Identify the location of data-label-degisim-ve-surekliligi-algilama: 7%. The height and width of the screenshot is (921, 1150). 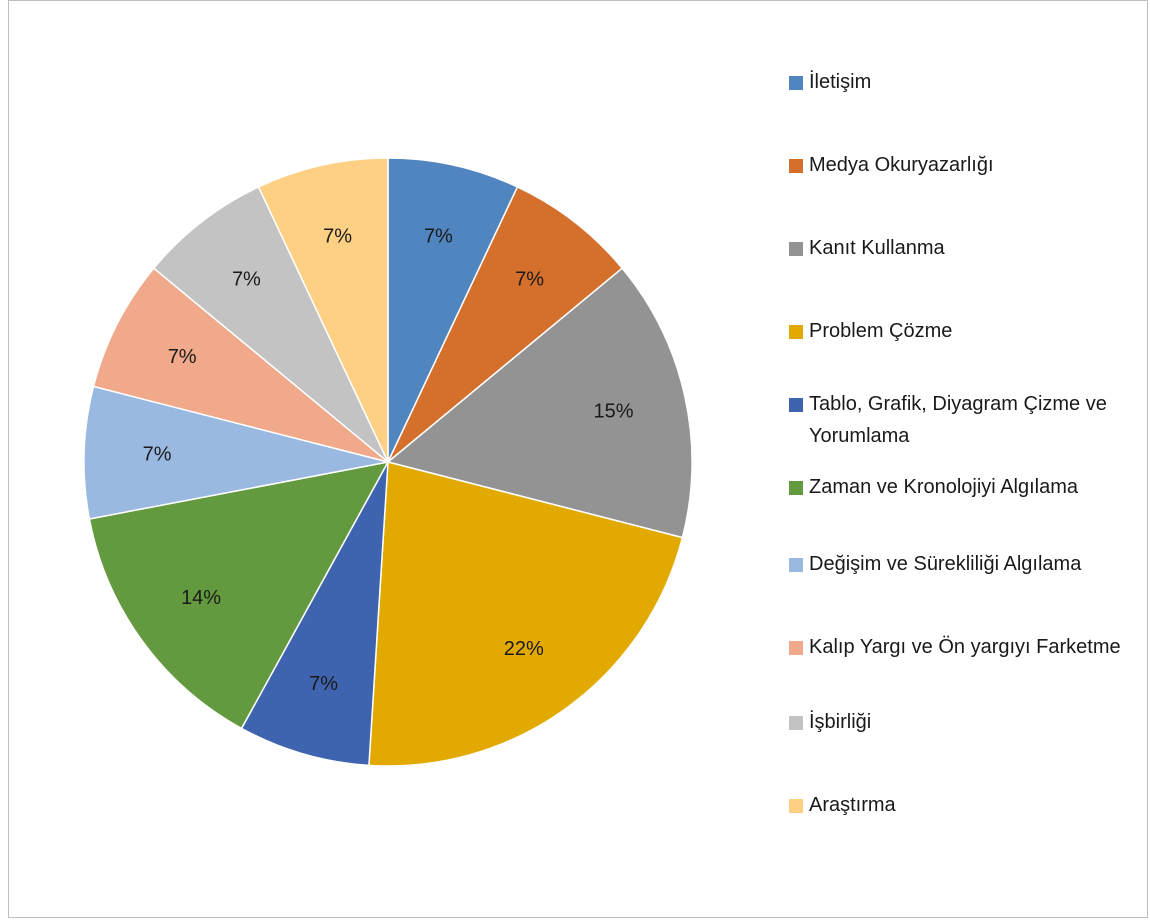
(157, 455).